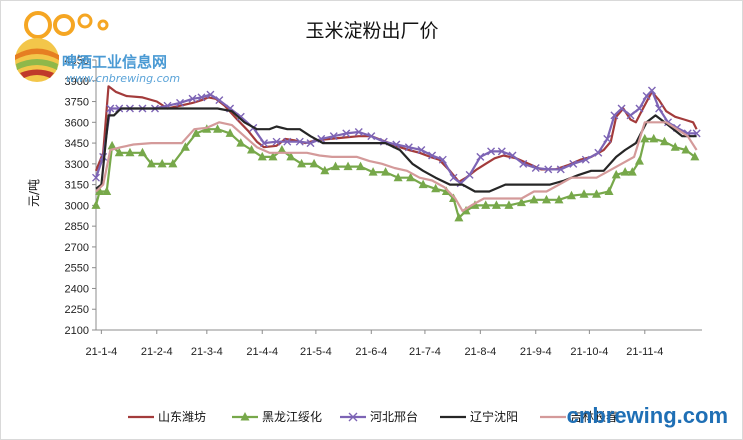 This screenshot has height=440, width=743. What do you see at coordinates (97, 48) in the screenshot?
I see `brand-logo: 啤酒工业信息网 www.cnbrewing.com` at bounding box center [97, 48].